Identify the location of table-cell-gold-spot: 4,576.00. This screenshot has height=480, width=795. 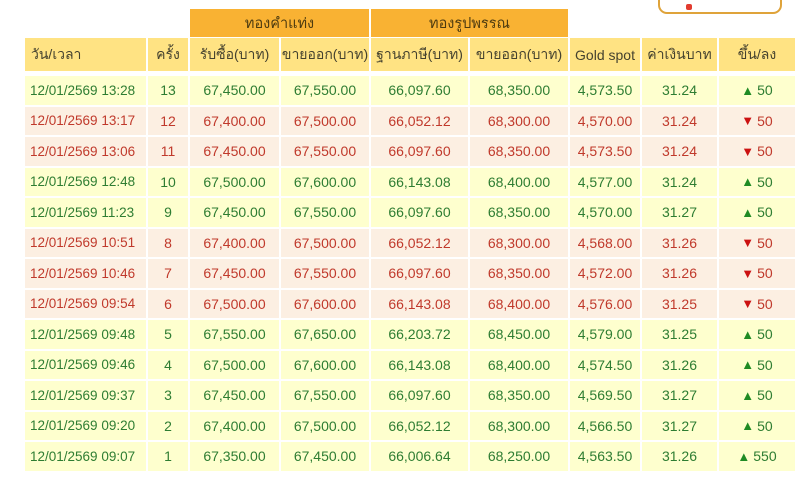
(605, 303).